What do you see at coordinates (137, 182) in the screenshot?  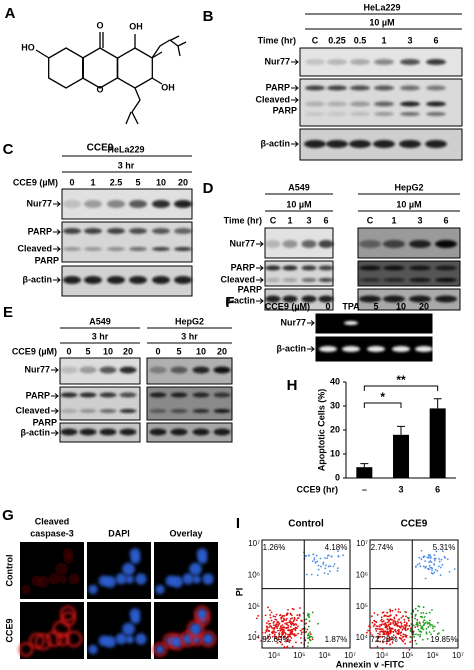 I see `lane-label: 5` at bounding box center [137, 182].